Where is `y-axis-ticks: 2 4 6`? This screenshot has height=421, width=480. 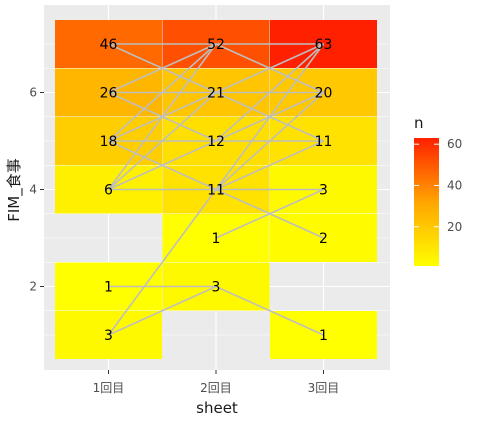
y-axis-ticks: 2 4 6 is located at coordinates (36, 190).